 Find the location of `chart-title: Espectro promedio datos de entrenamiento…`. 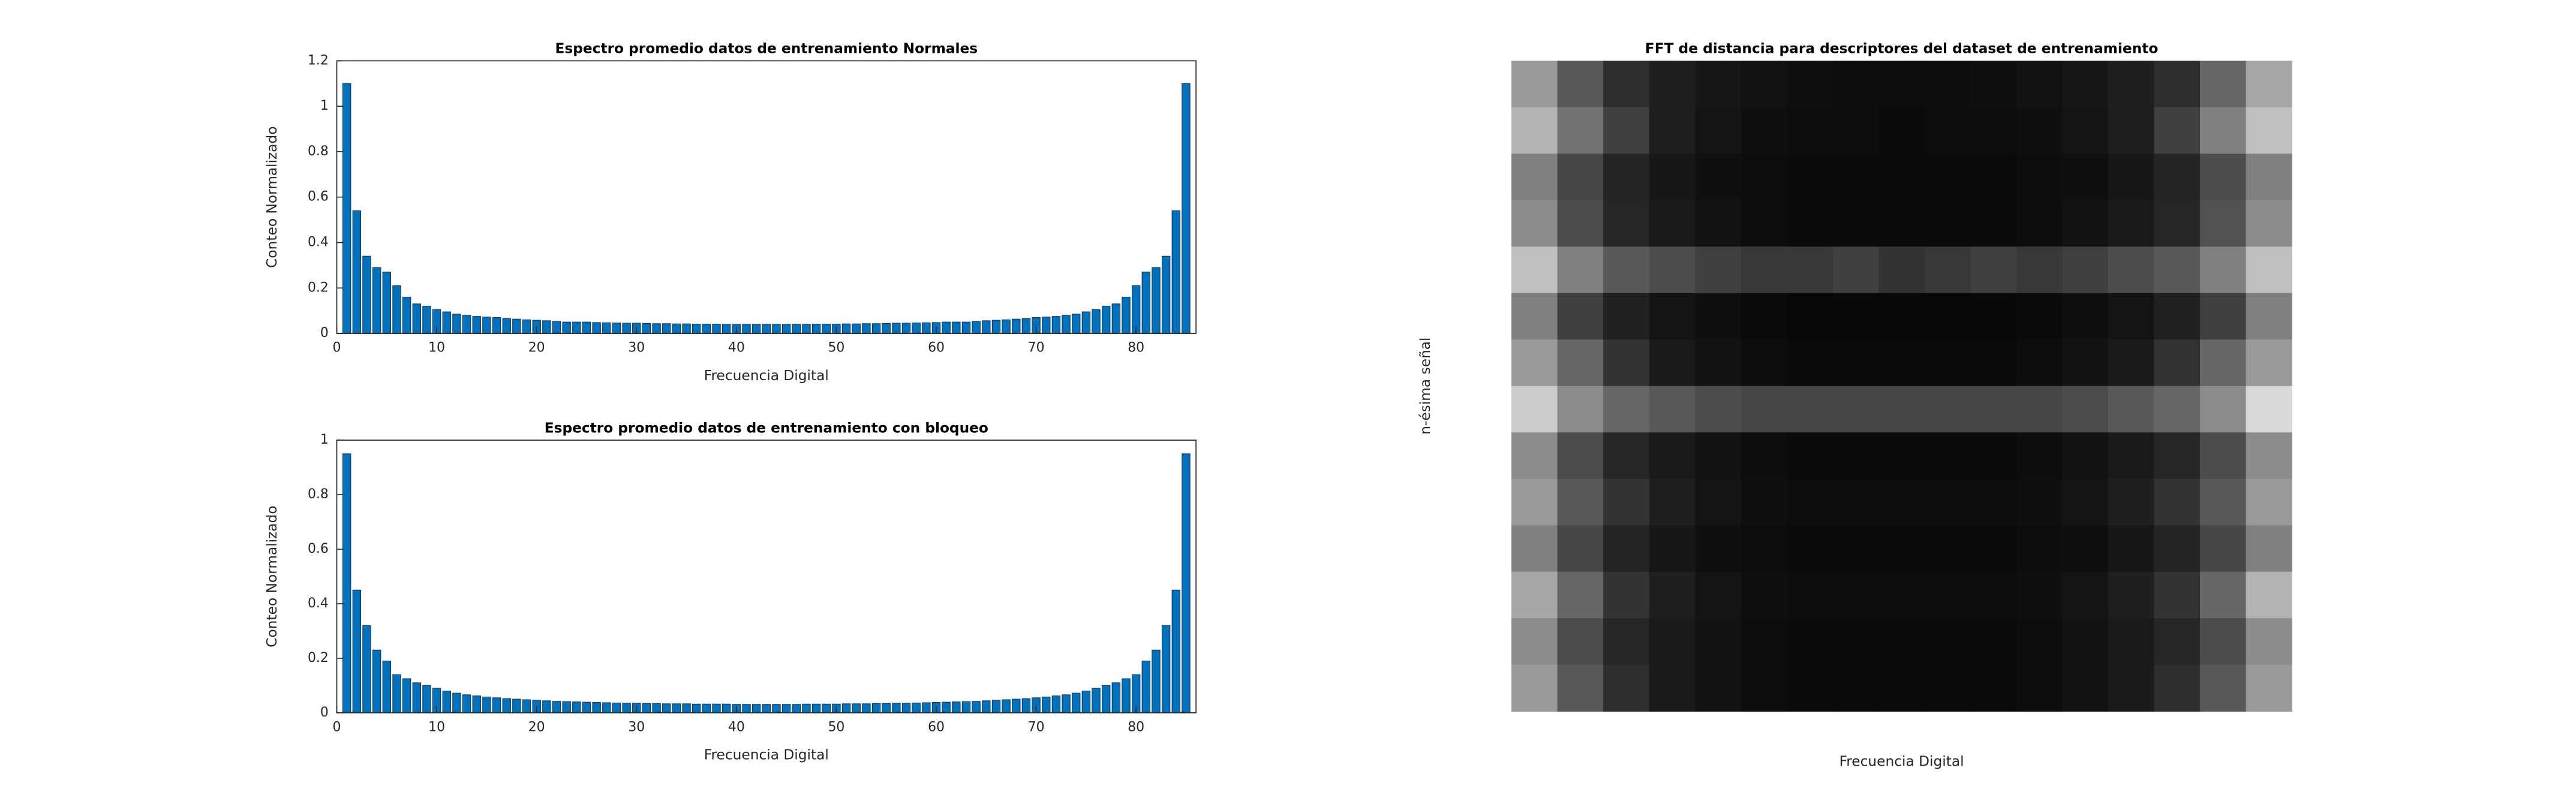

chart-title: Espectro promedio datos de entrenamiento… is located at coordinates (767, 49).